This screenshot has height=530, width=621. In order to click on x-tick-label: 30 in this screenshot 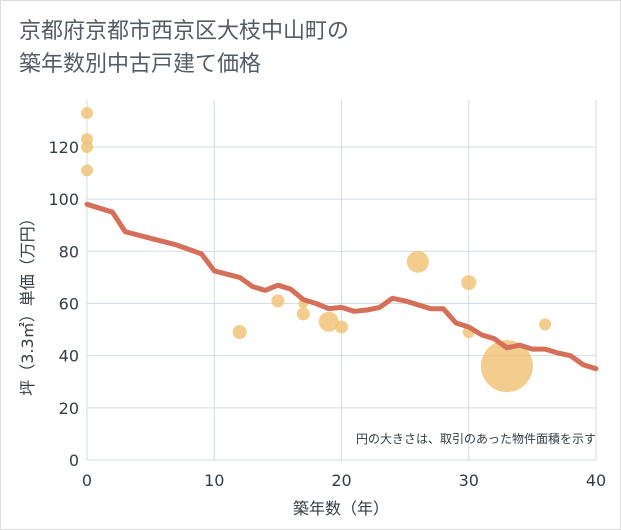, I will do `click(469, 480)`.